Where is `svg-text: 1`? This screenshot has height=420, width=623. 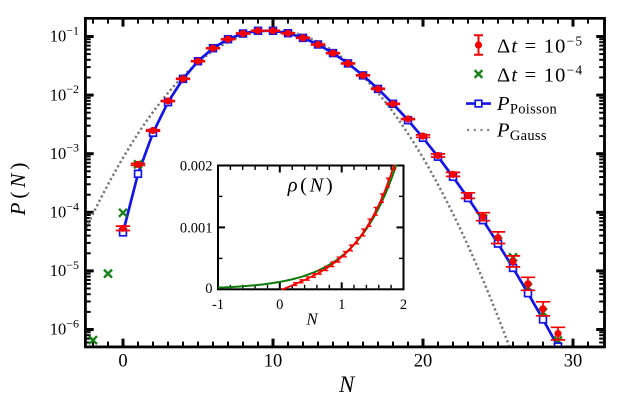
svg-text: 1 is located at coordinates (341, 305).